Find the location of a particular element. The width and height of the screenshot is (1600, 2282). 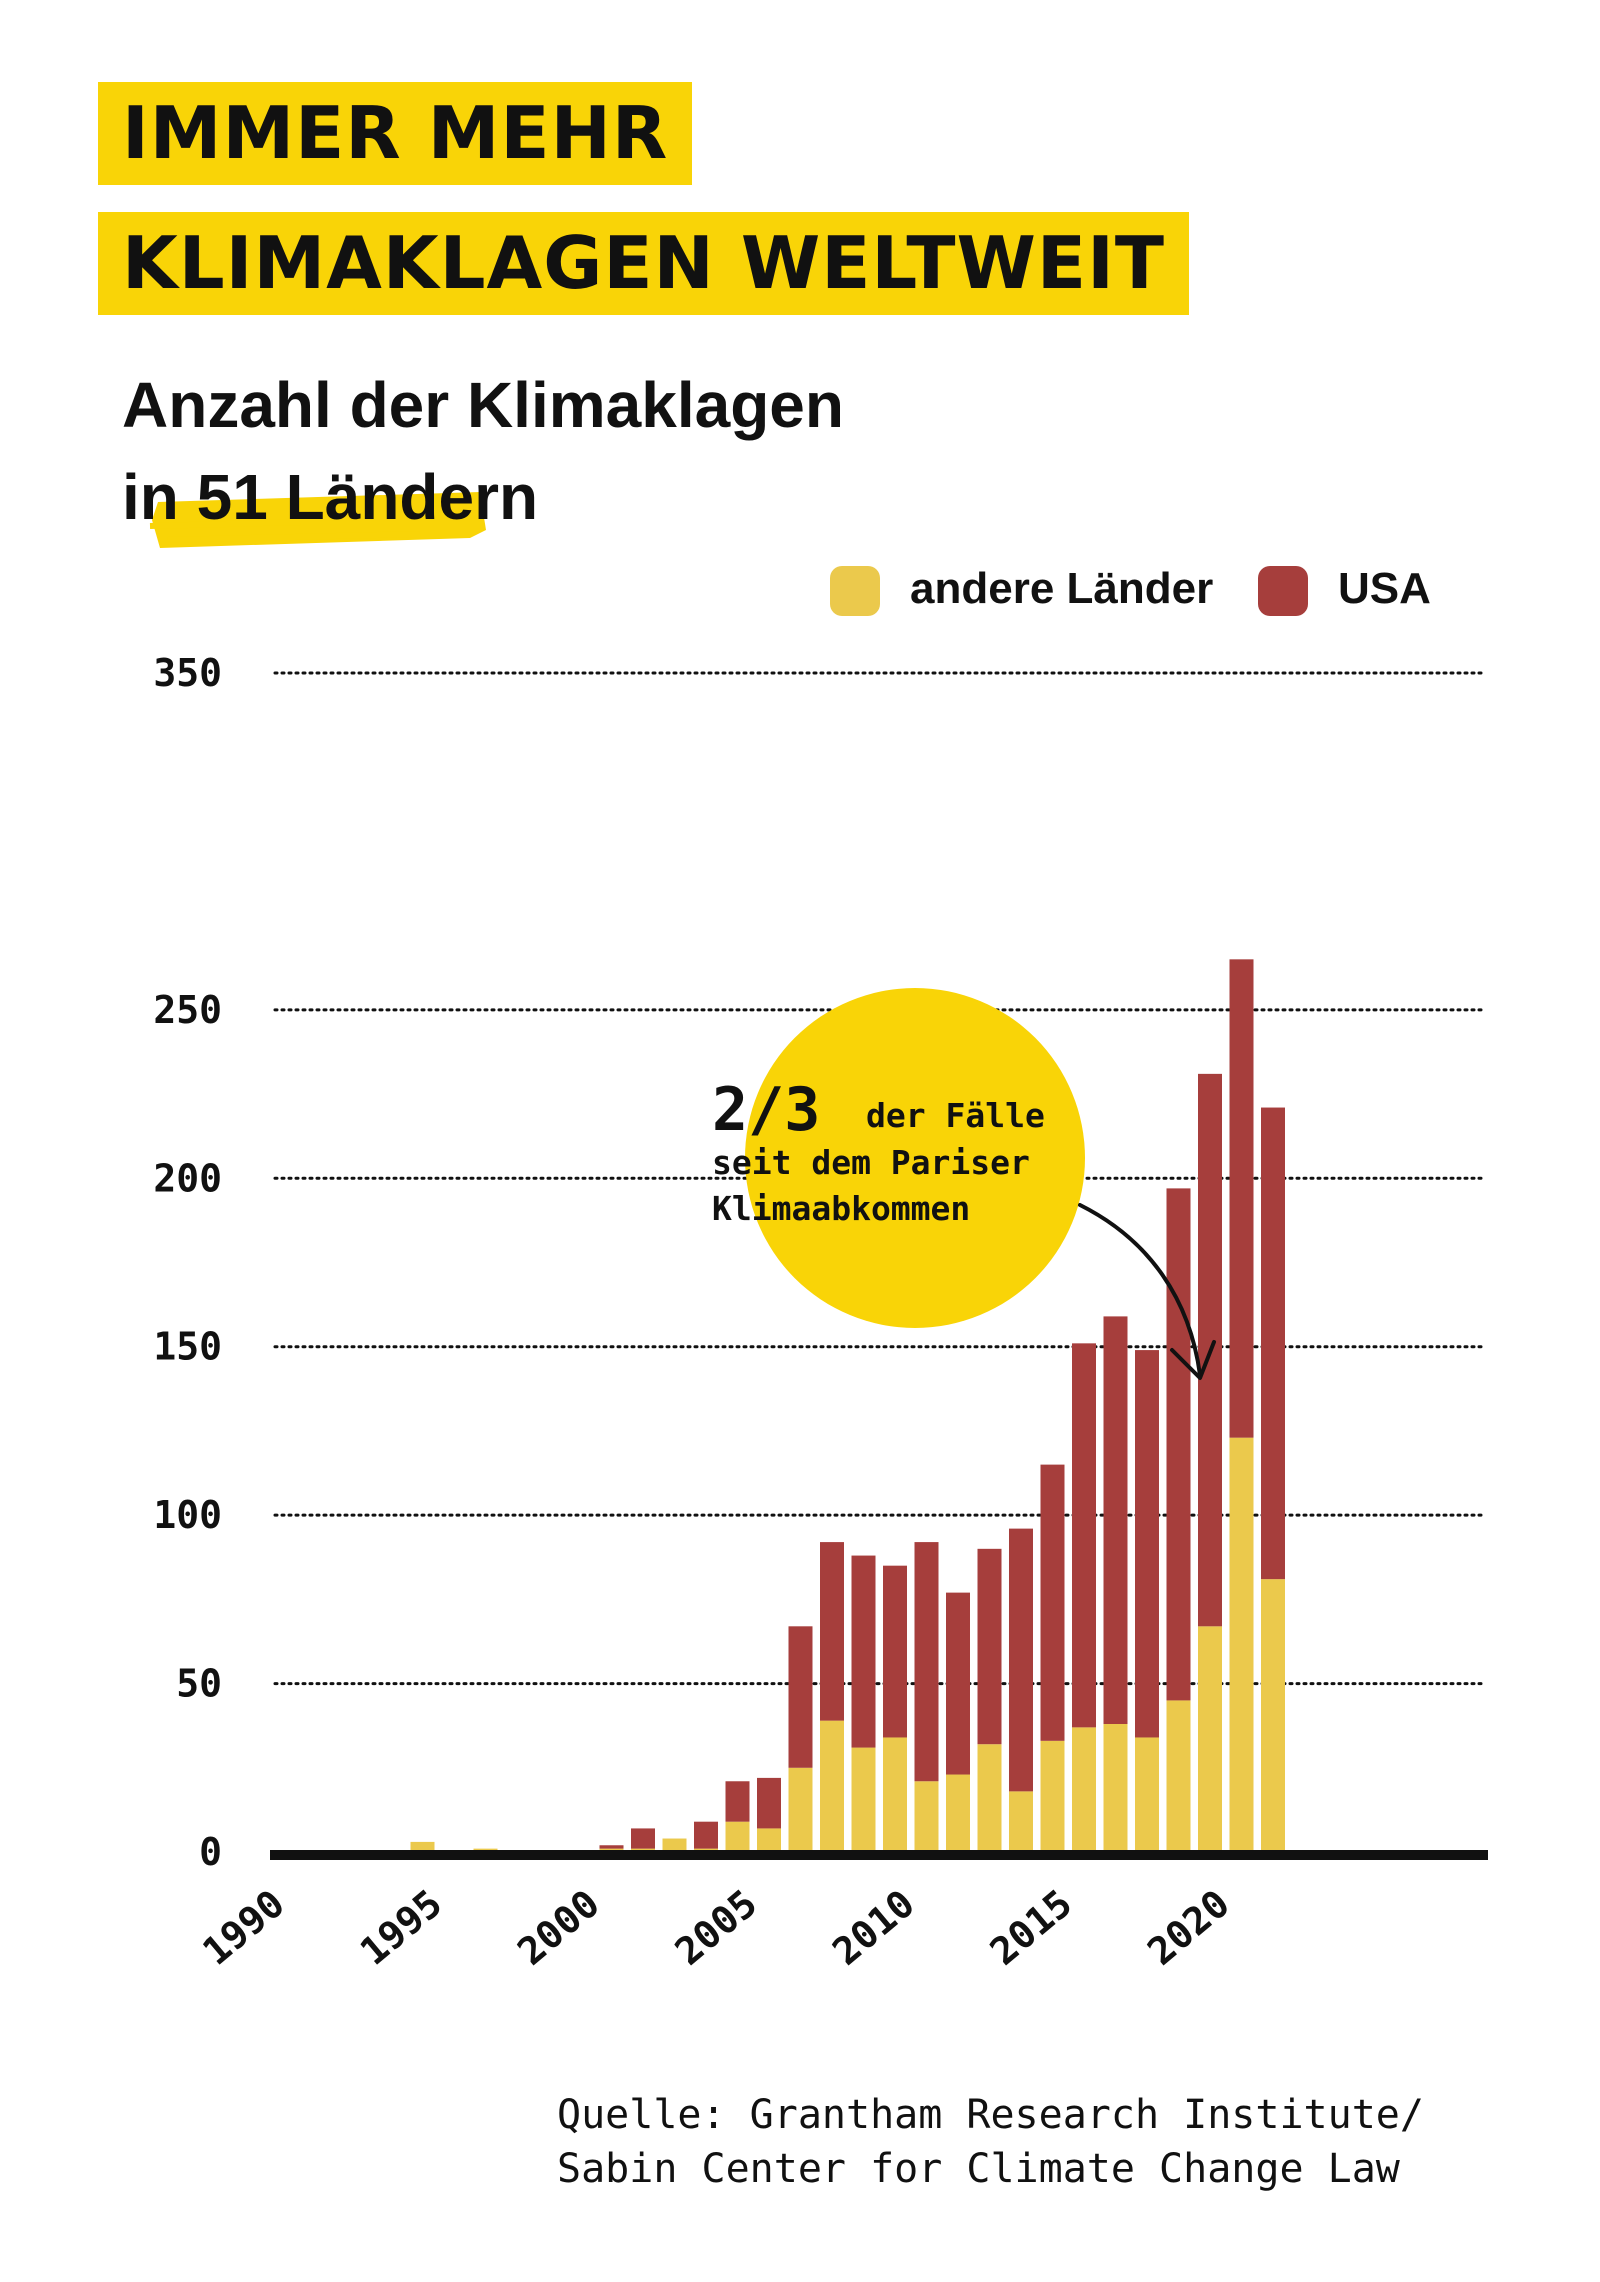

bar-other-countries-2005 is located at coordinates (737, 1836).